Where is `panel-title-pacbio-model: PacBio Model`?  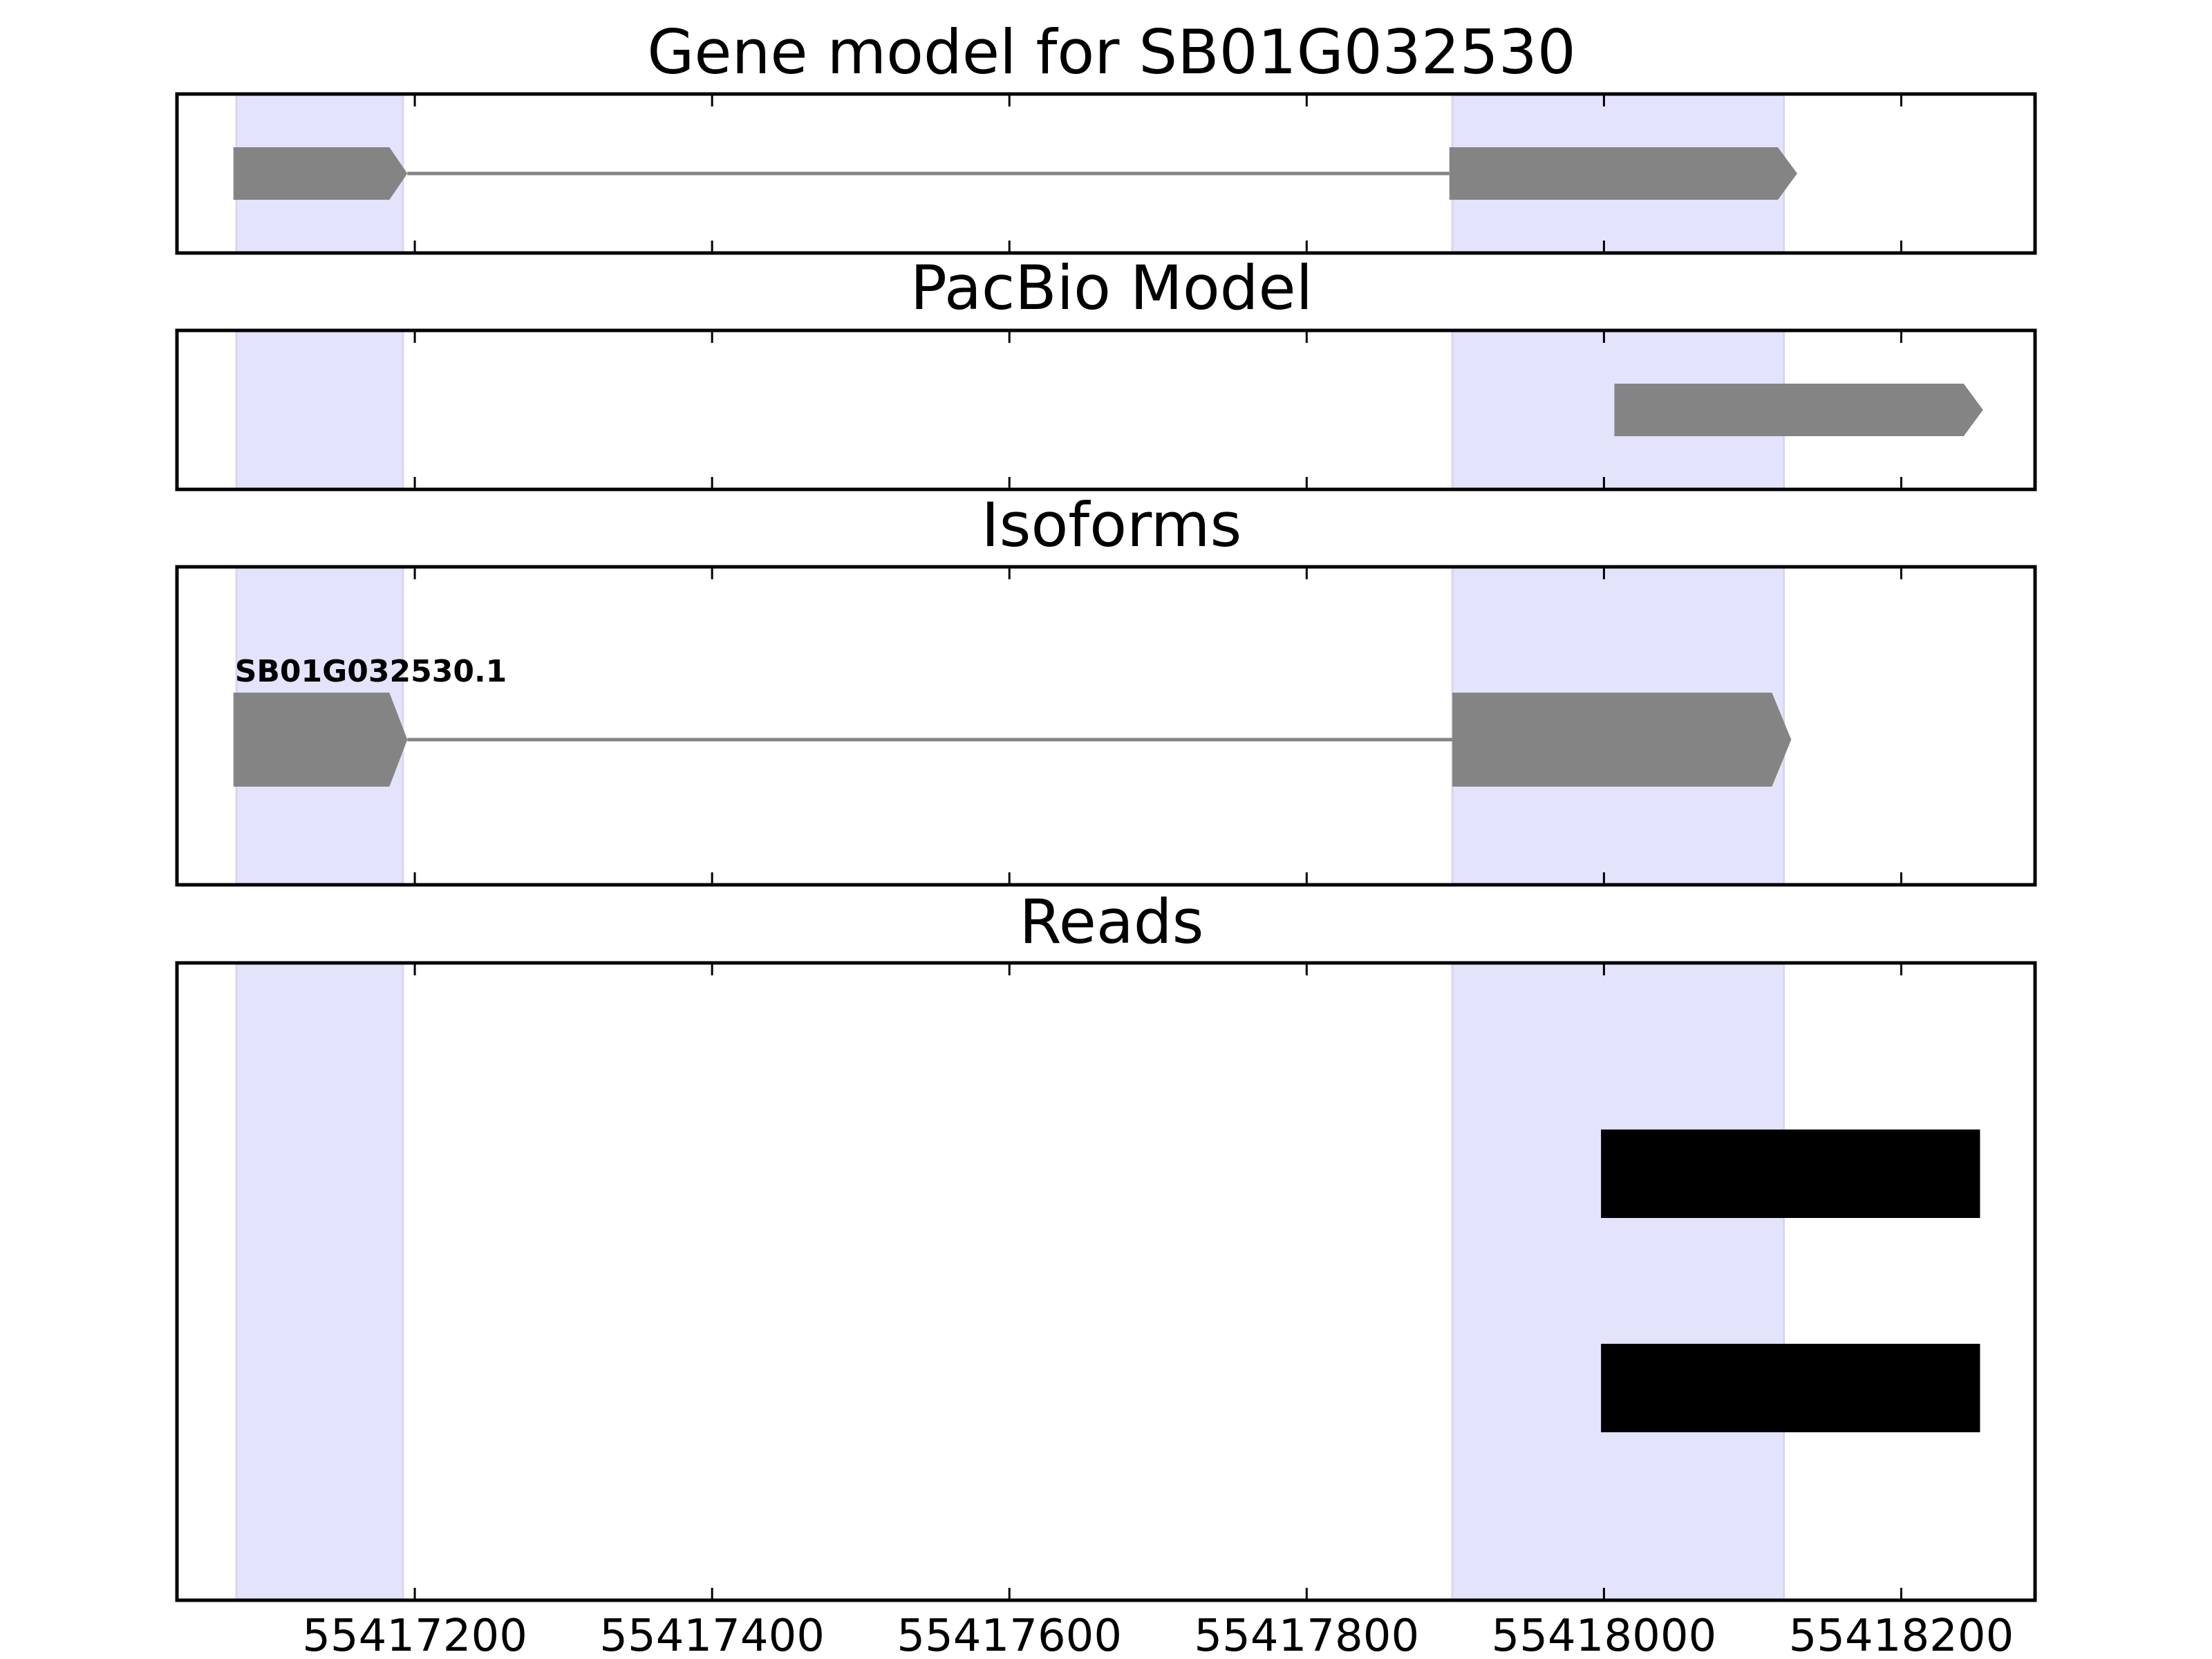 panel-title-pacbio-model: PacBio Model is located at coordinates (1111, 288).